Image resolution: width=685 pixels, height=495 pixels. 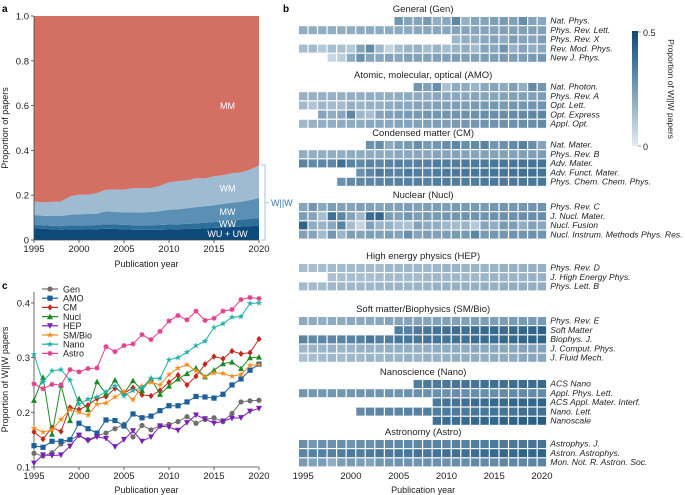 I want to click on x-tick-label: 2010, so click(x=446, y=476).